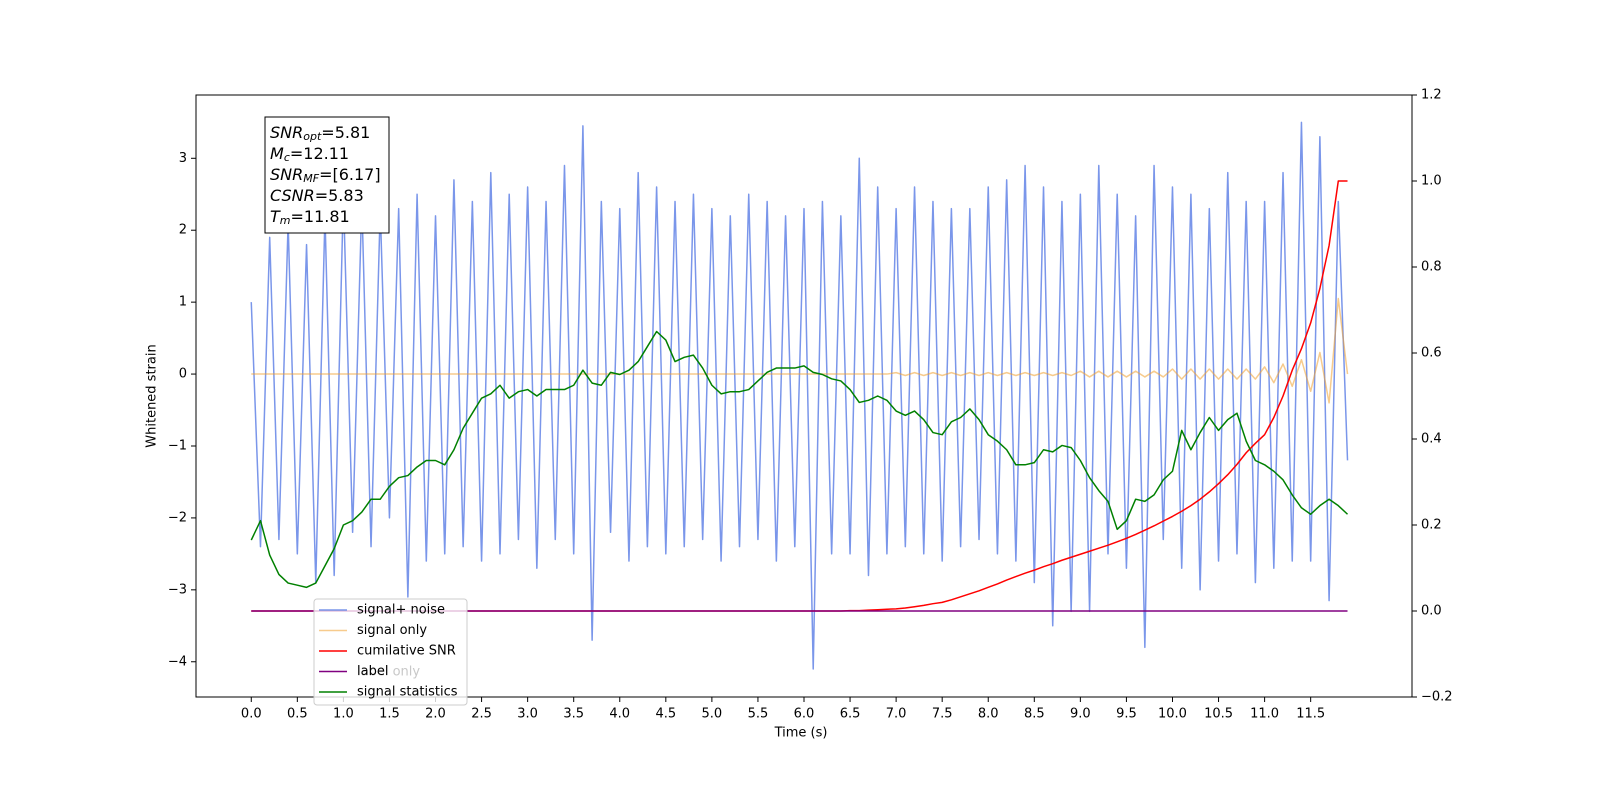 The height and width of the screenshot is (800, 1600). What do you see at coordinates (758, 714) in the screenshot?
I see `x-tick-label: 5.5` at bounding box center [758, 714].